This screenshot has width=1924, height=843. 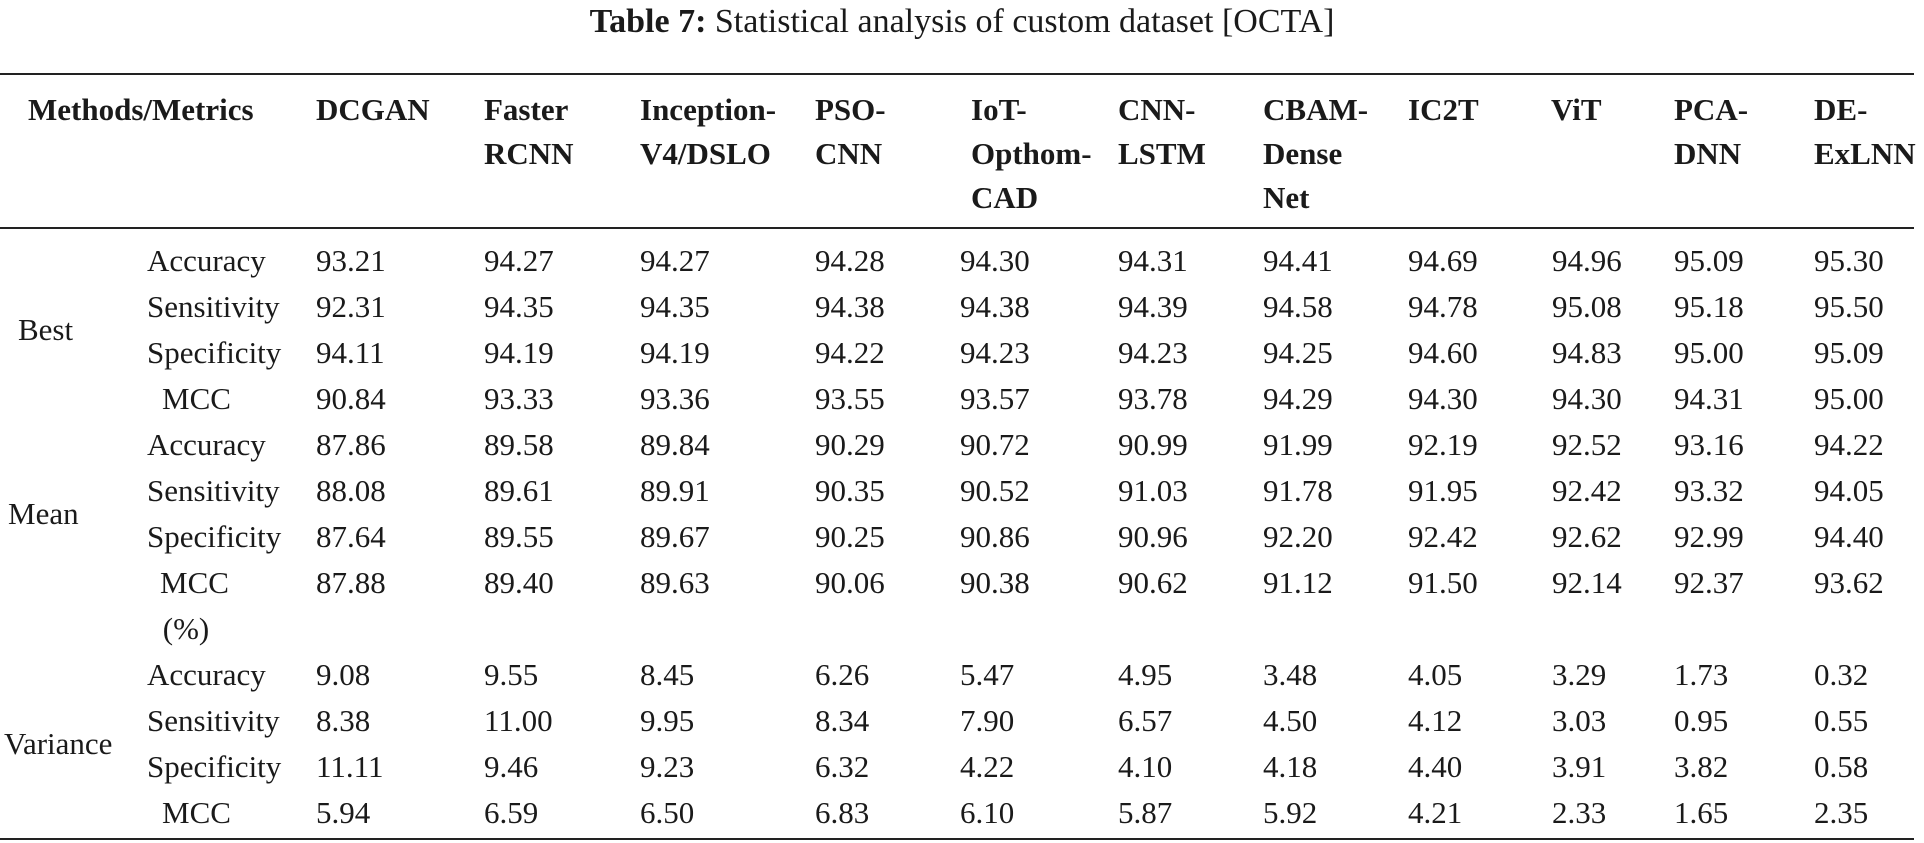 I want to click on table-cell: 4.10, so click(x=1145, y=766).